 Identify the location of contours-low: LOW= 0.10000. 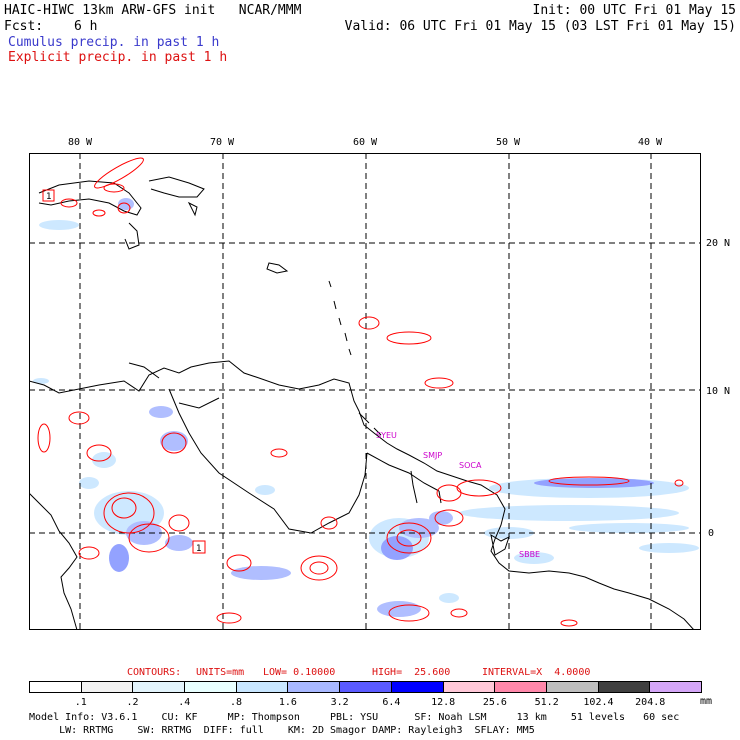
(299, 672).